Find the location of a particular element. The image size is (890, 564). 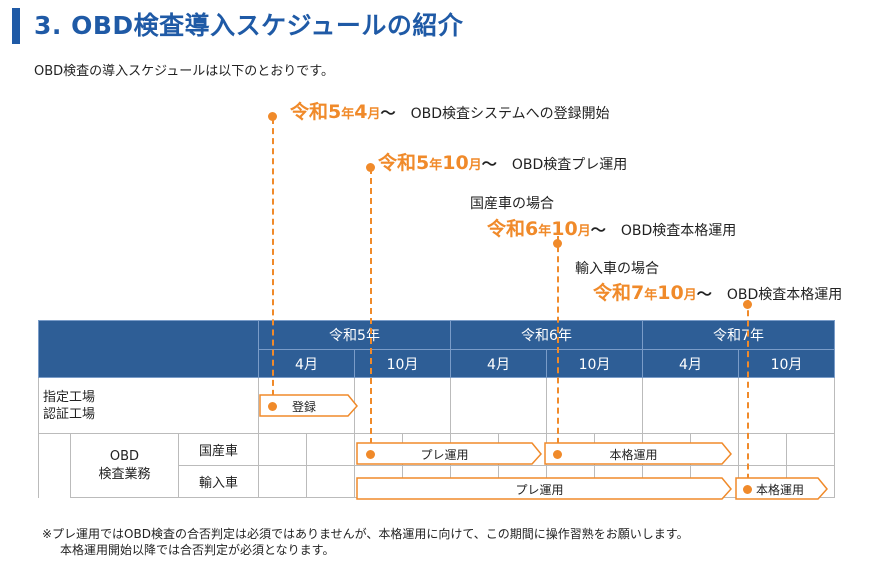

row-label-factory: 指定工場 認証工場 is located at coordinates (148, 405).